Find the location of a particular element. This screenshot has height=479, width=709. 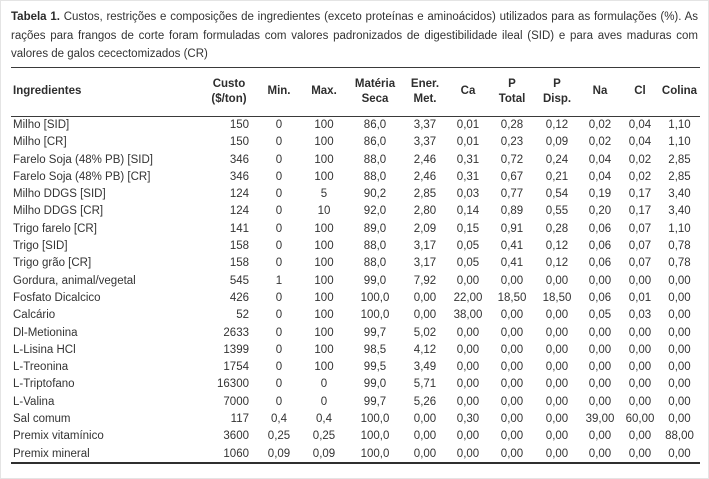

value-cl: 0,02 is located at coordinates (640, 159).